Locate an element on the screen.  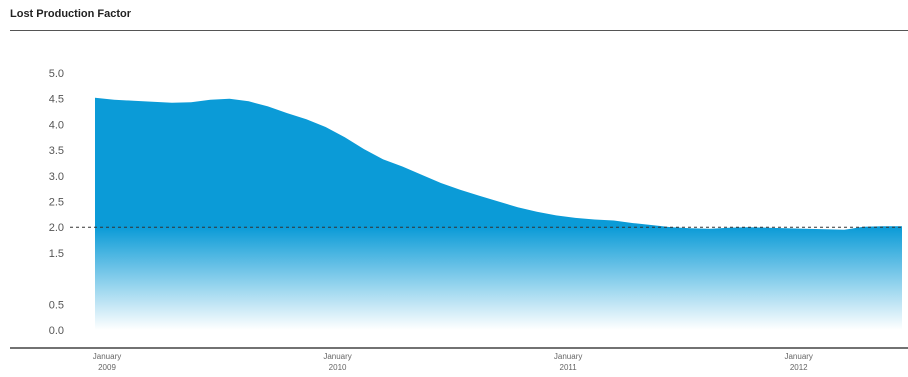
y-tick-label: 4.0 is located at coordinates (56, 125).